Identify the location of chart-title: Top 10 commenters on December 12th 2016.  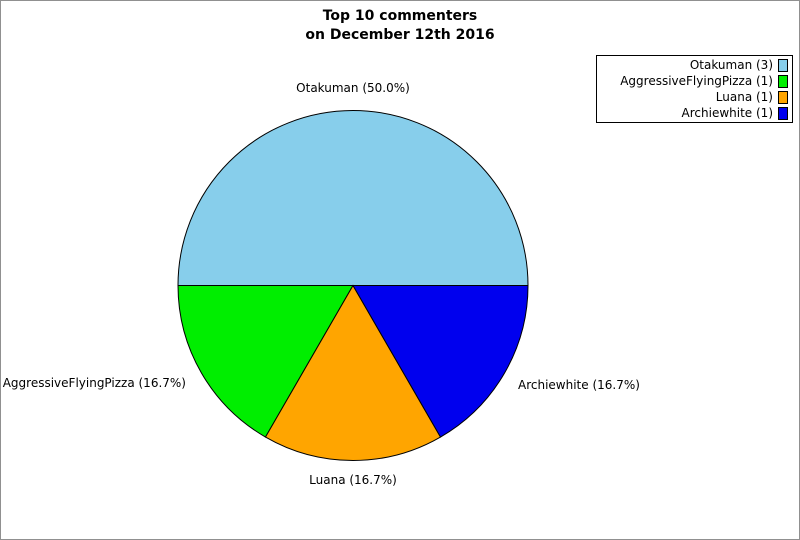
(400, 26).